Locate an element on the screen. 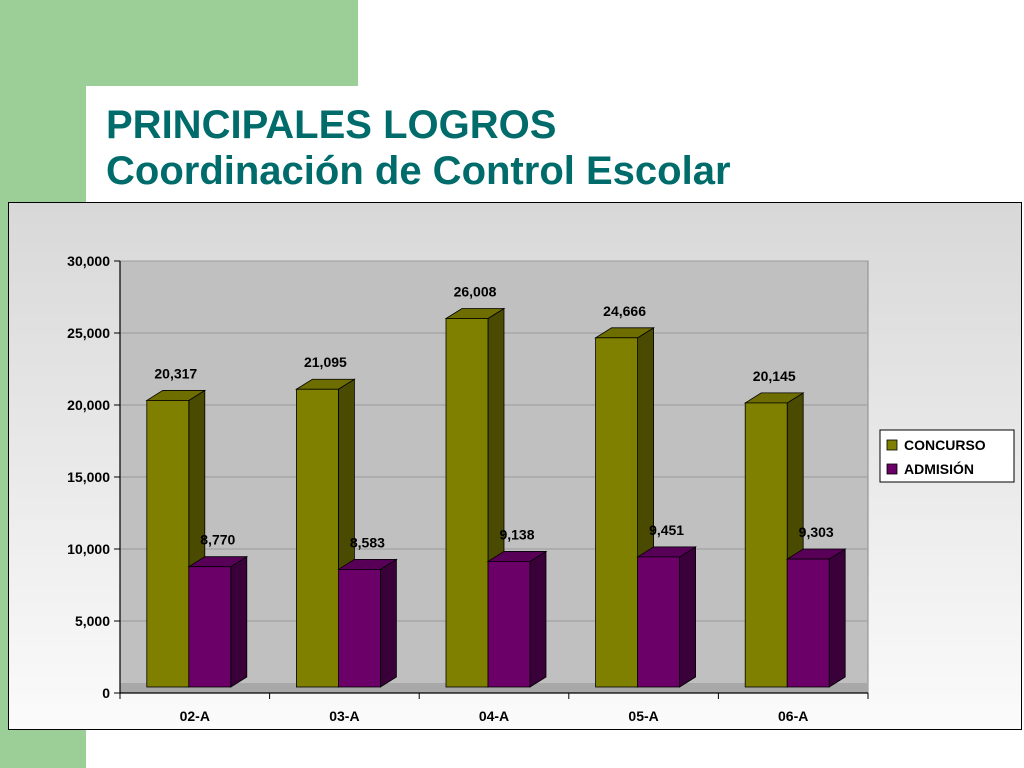 Image resolution: width=1024 pixels, height=768 pixels. data-label: 8,770 is located at coordinates (217, 540).